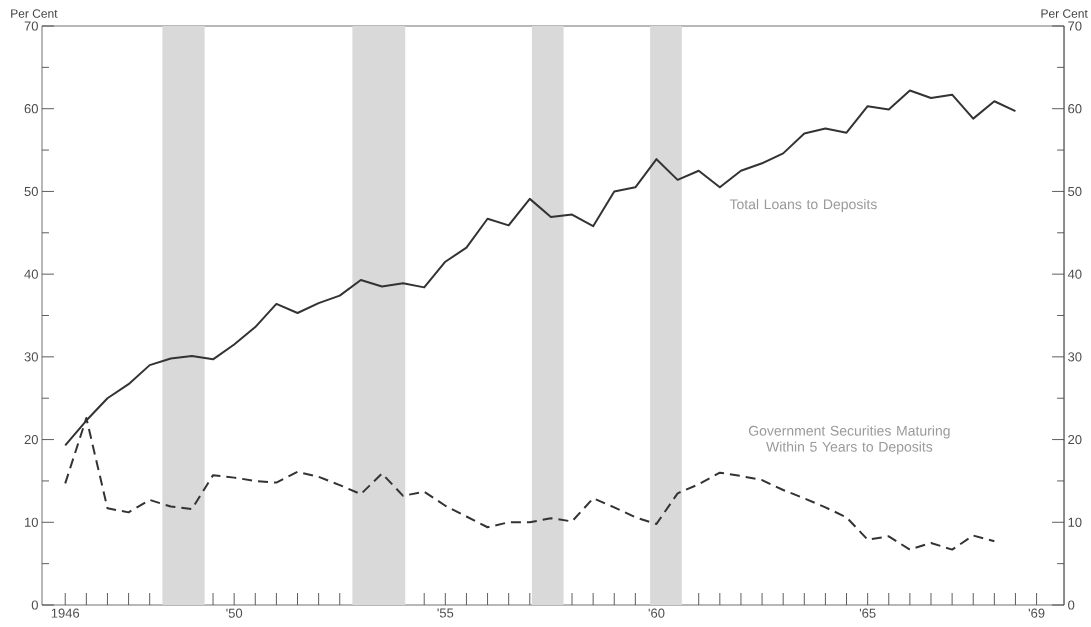 The height and width of the screenshot is (627, 1091). What do you see at coordinates (1075, 439) in the screenshot?
I see `y2-tick-label: 20` at bounding box center [1075, 439].